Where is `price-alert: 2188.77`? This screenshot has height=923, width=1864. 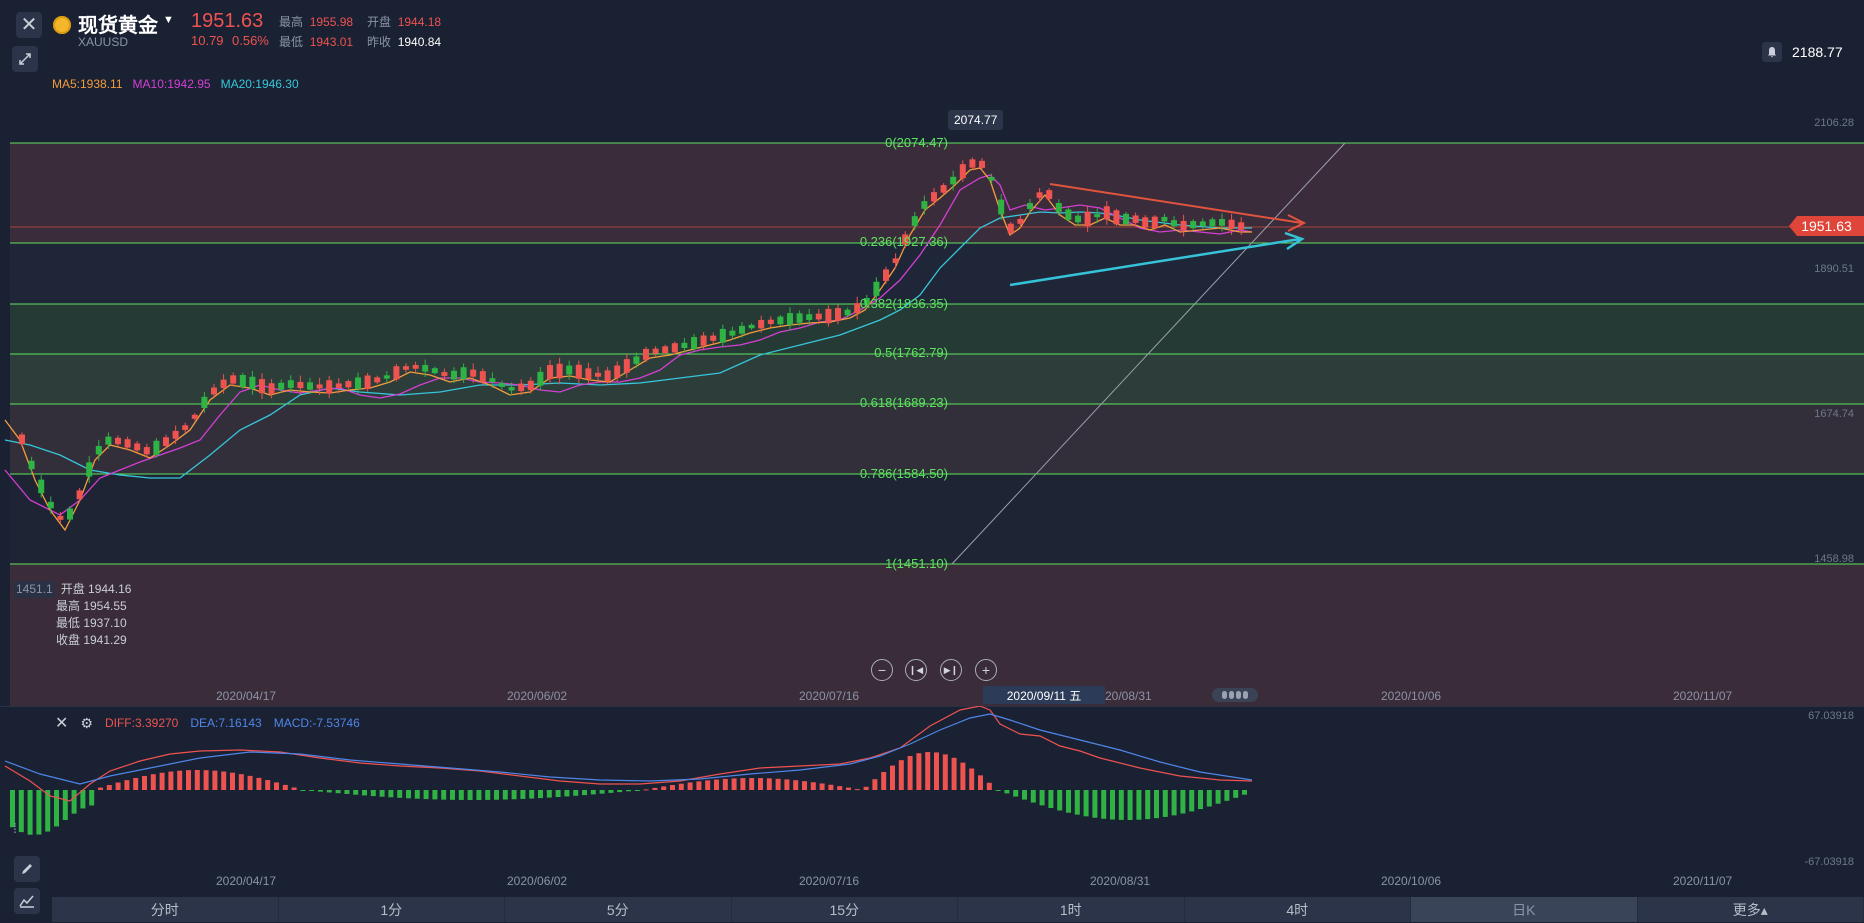
price-alert: 2188.77 is located at coordinates (1810, 52).